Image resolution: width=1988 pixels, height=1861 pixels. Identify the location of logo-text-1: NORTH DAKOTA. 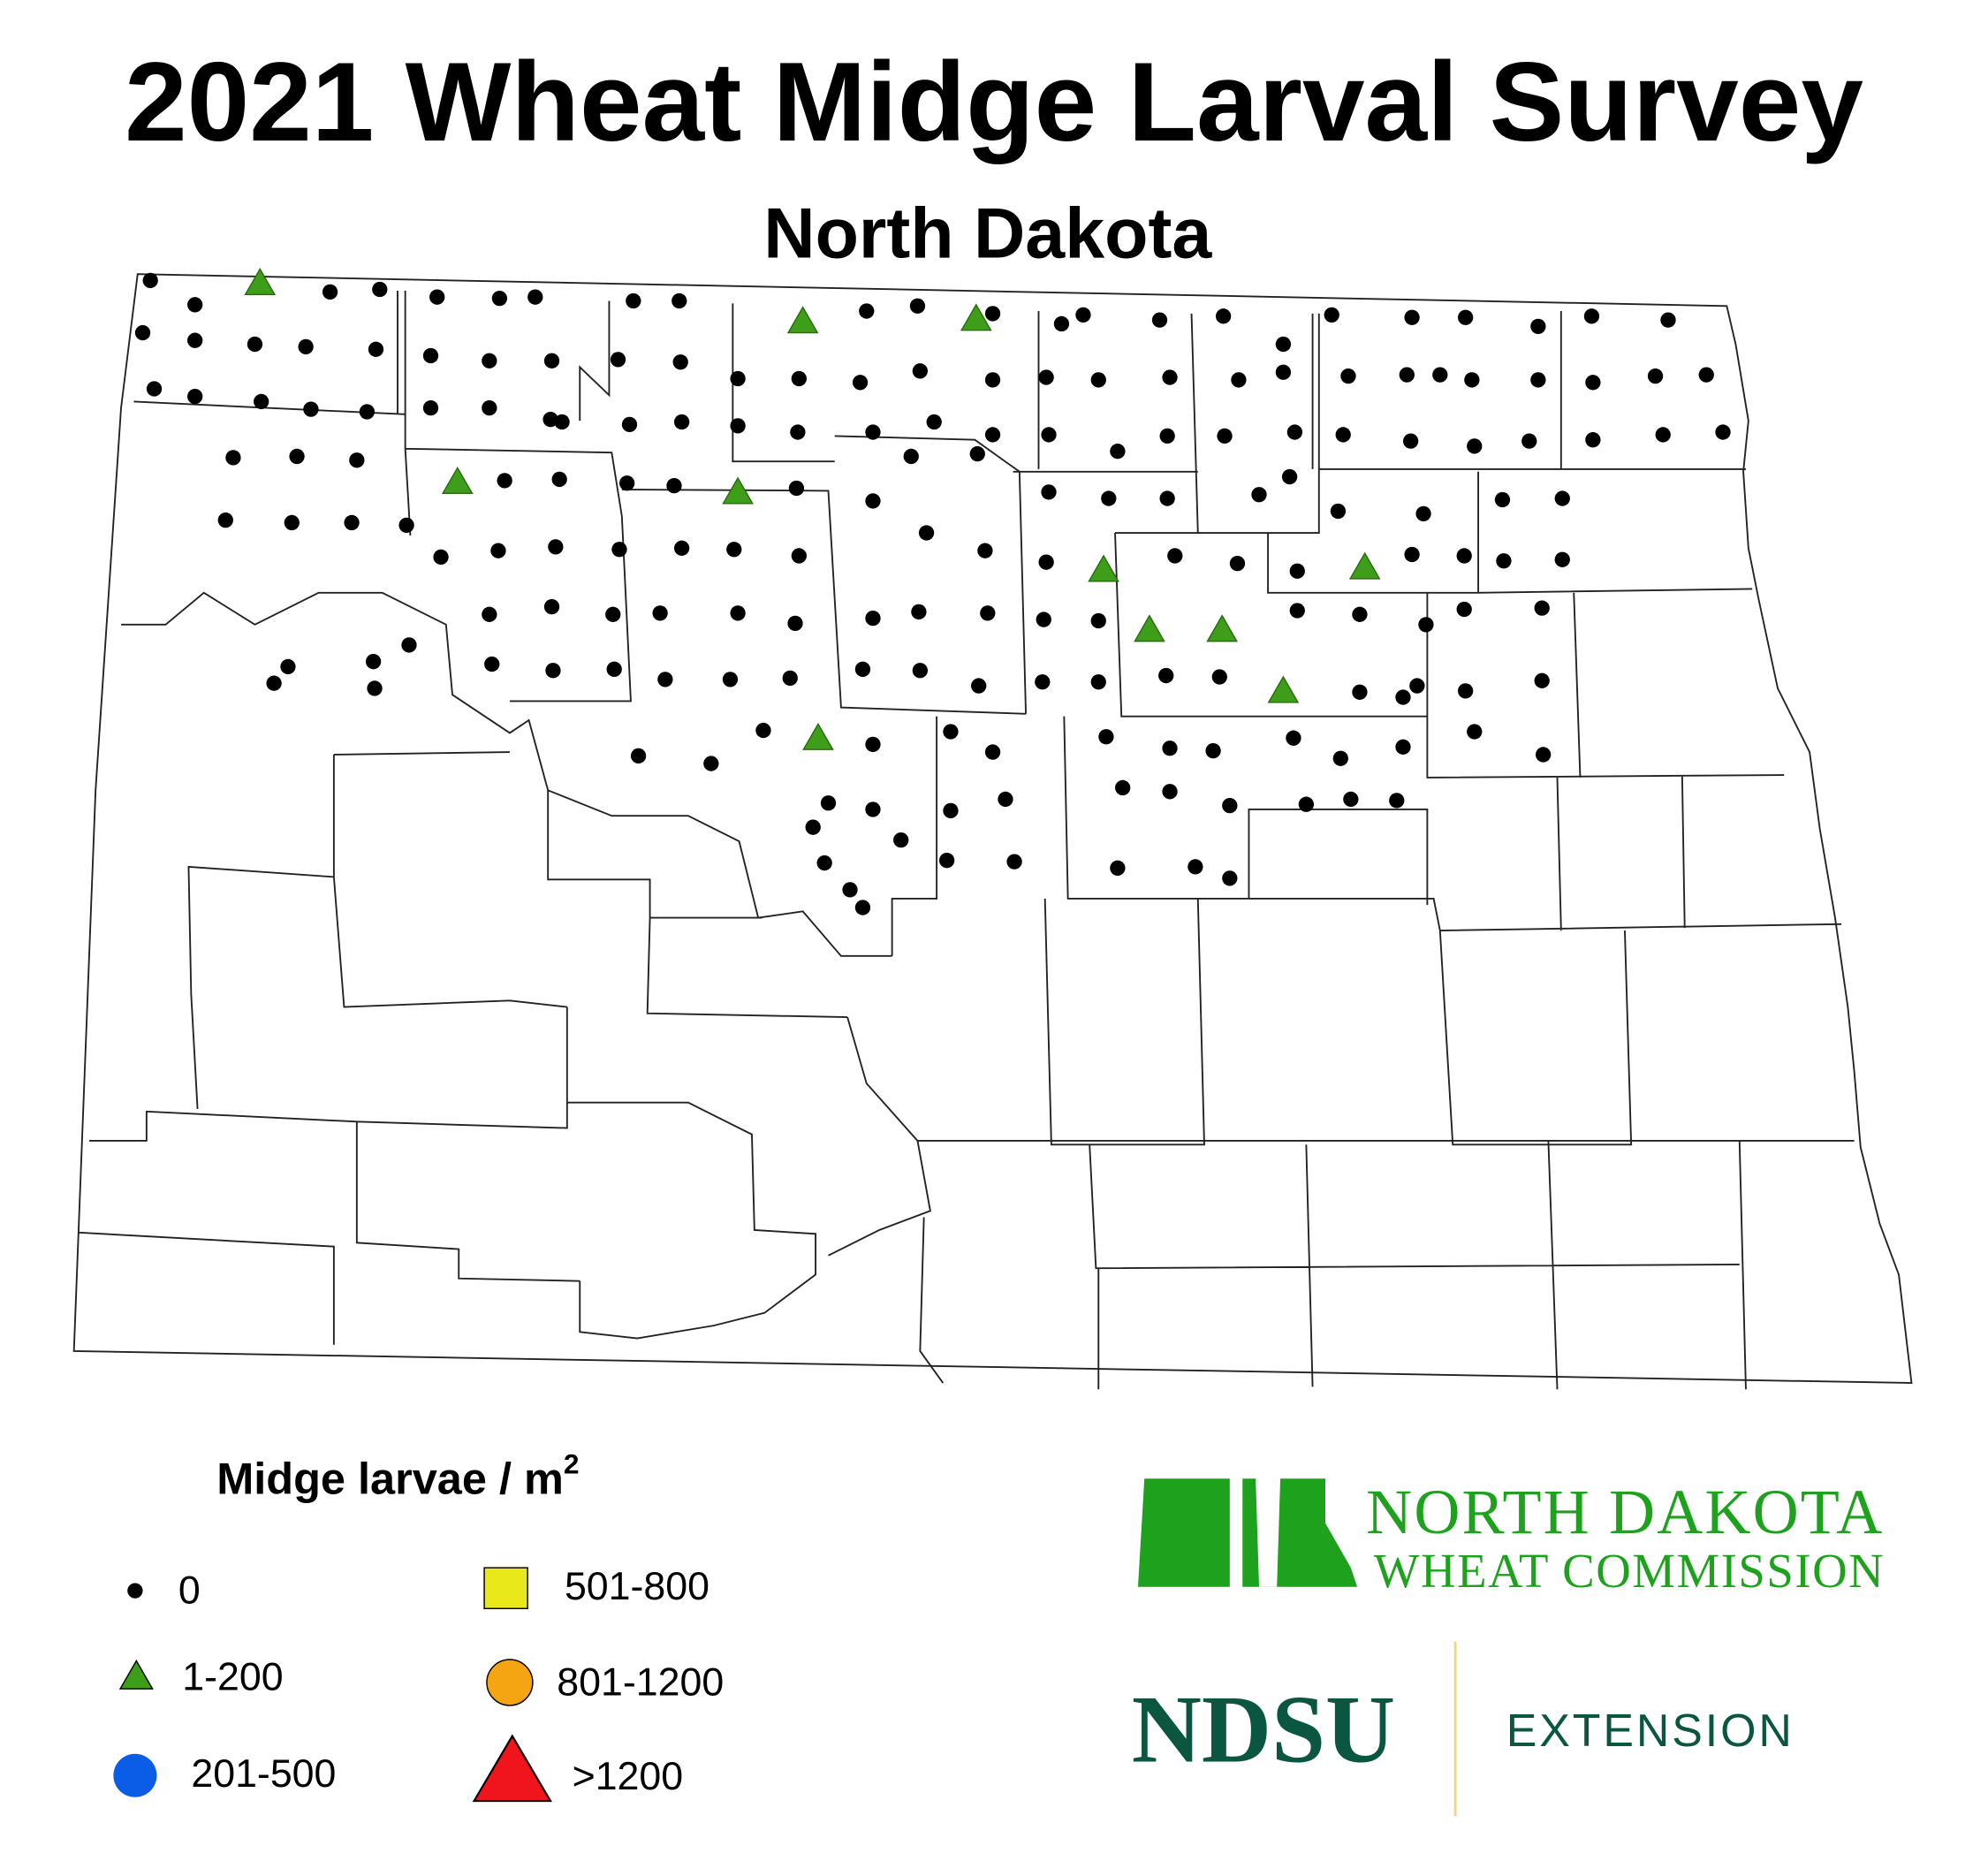
(1624, 1512).